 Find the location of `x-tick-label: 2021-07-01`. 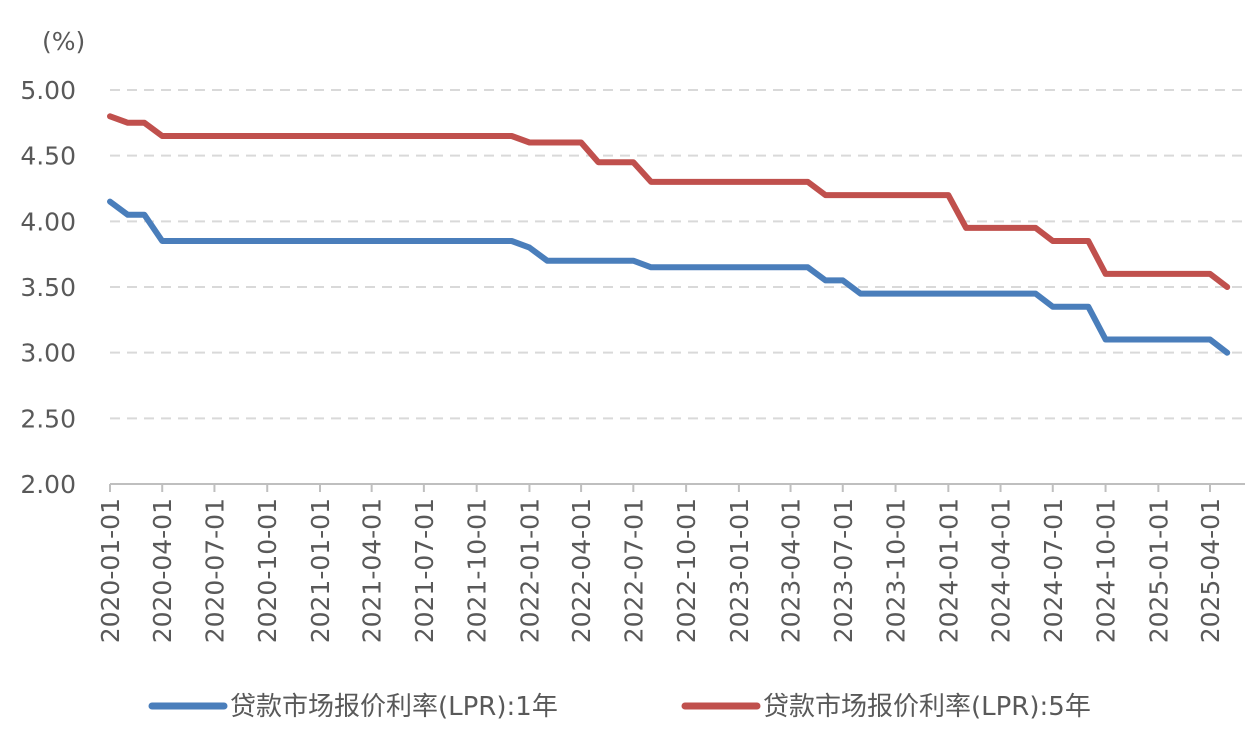

x-tick-label: 2021-07-01 is located at coordinates (424, 570).